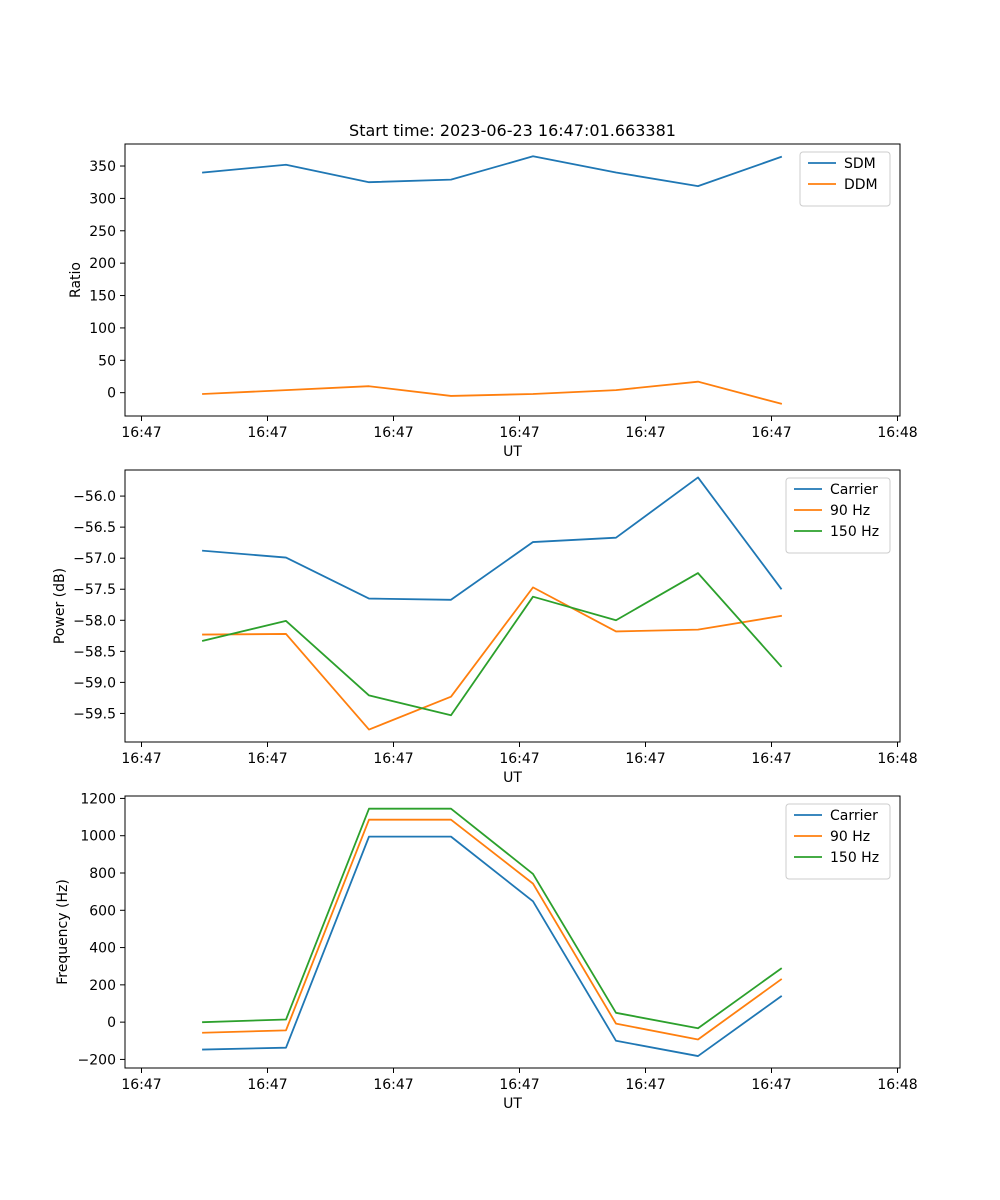 The image size is (1000, 1200). Describe the element at coordinates (102, 911) in the screenshot. I see `frequency-y-tick-label: 600` at that location.